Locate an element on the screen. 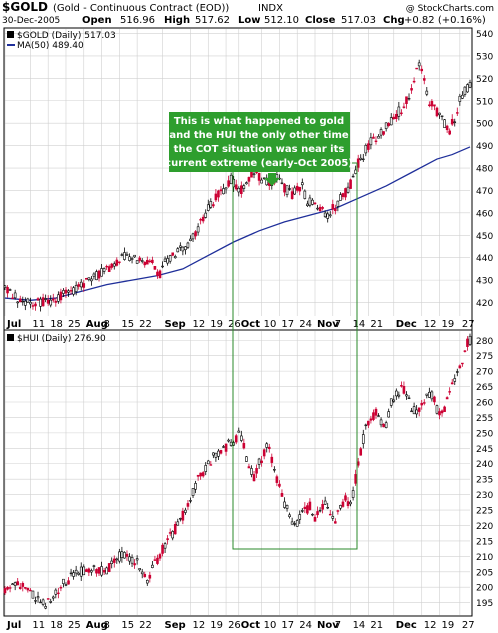 The width and height of the screenshot is (498, 633). hui-legend-price-swatch is located at coordinates (10, 337).